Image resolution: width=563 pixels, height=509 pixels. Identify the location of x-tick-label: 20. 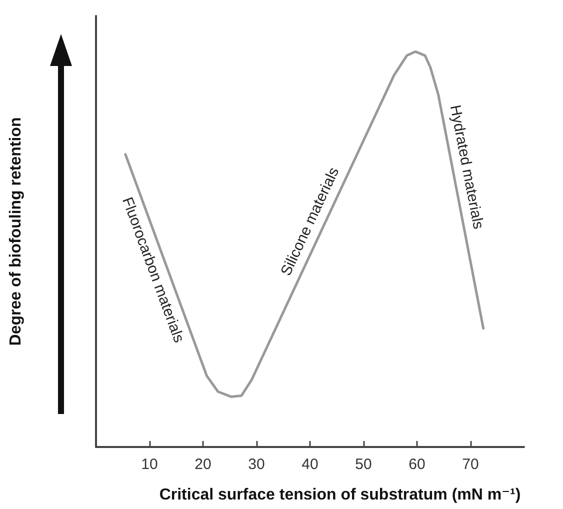
(203, 464).